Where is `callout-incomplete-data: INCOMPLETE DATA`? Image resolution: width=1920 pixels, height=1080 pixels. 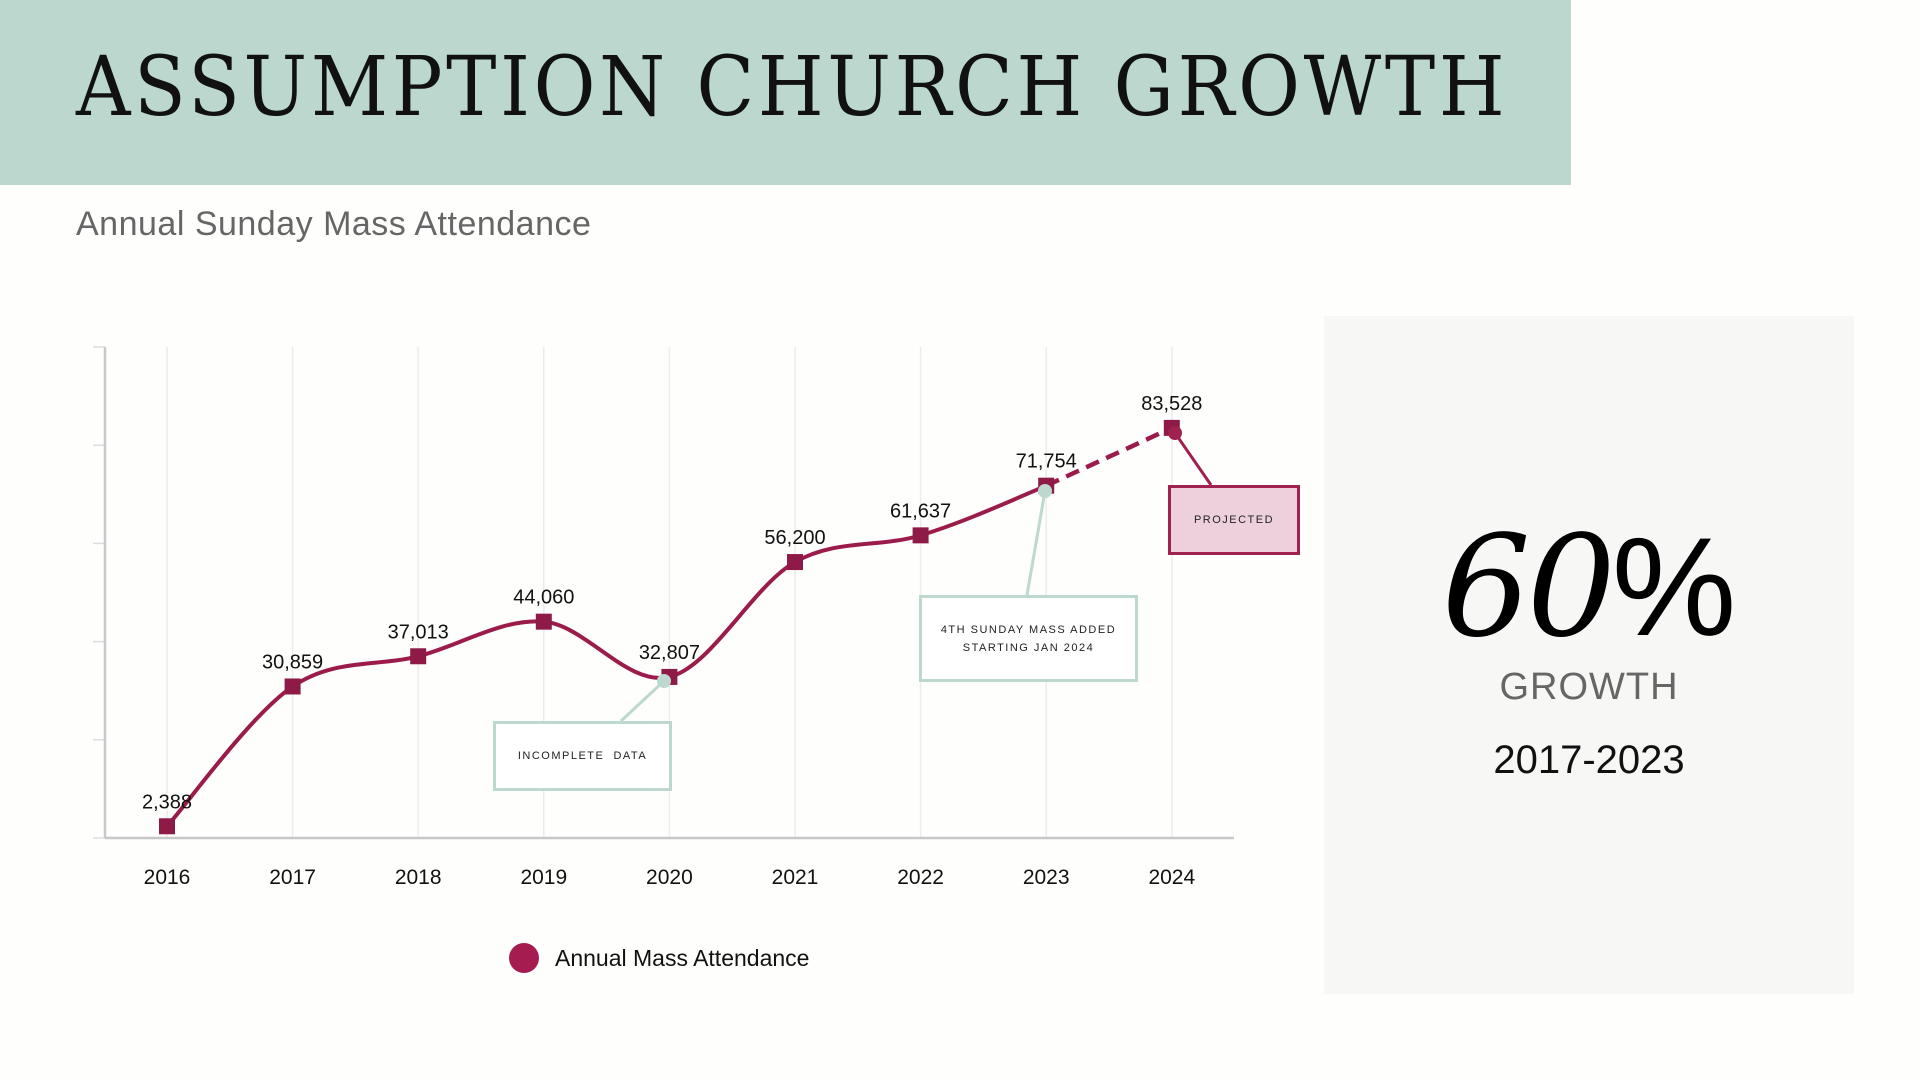
callout-incomplete-data: INCOMPLETE DATA is located at coordinates (582, 756).